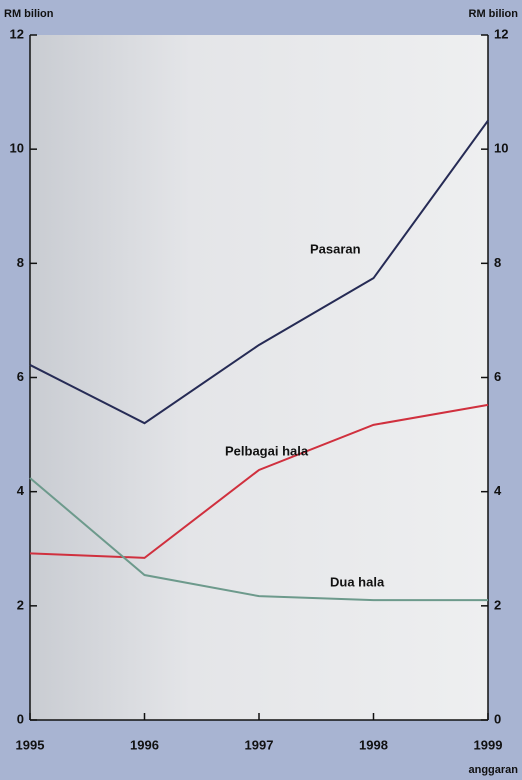 This screenshot has width=522, height=780. What do you see at coordinates (493, 770) in the screenshot?
I see `x-note: anggaran` at bounding box center [493, 770].